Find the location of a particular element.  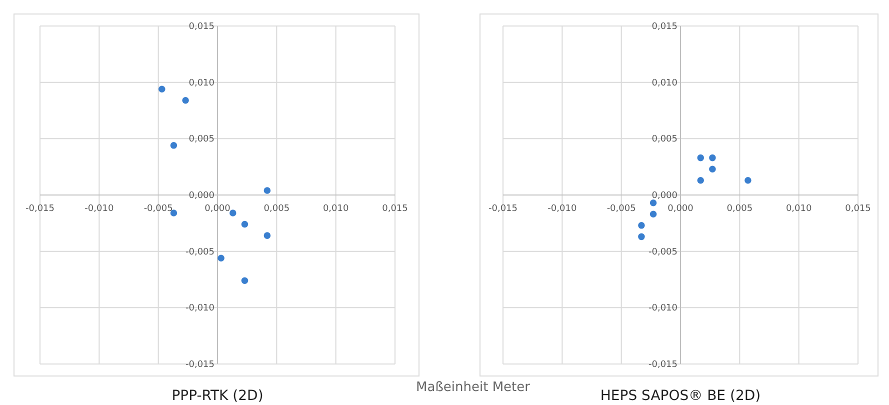

text: HEPS SAPOS® BE (2D) is located at coordinates (680, 396).